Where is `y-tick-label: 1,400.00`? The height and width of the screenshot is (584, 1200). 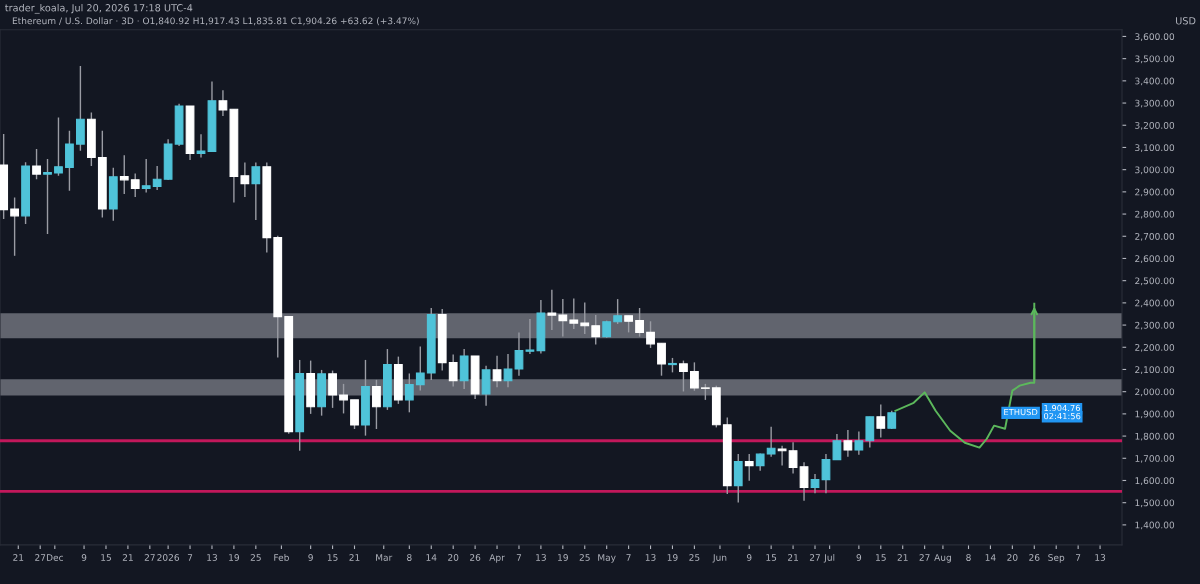 y-tick-label: 1,400.00 is located at coordinates (1155, 525).